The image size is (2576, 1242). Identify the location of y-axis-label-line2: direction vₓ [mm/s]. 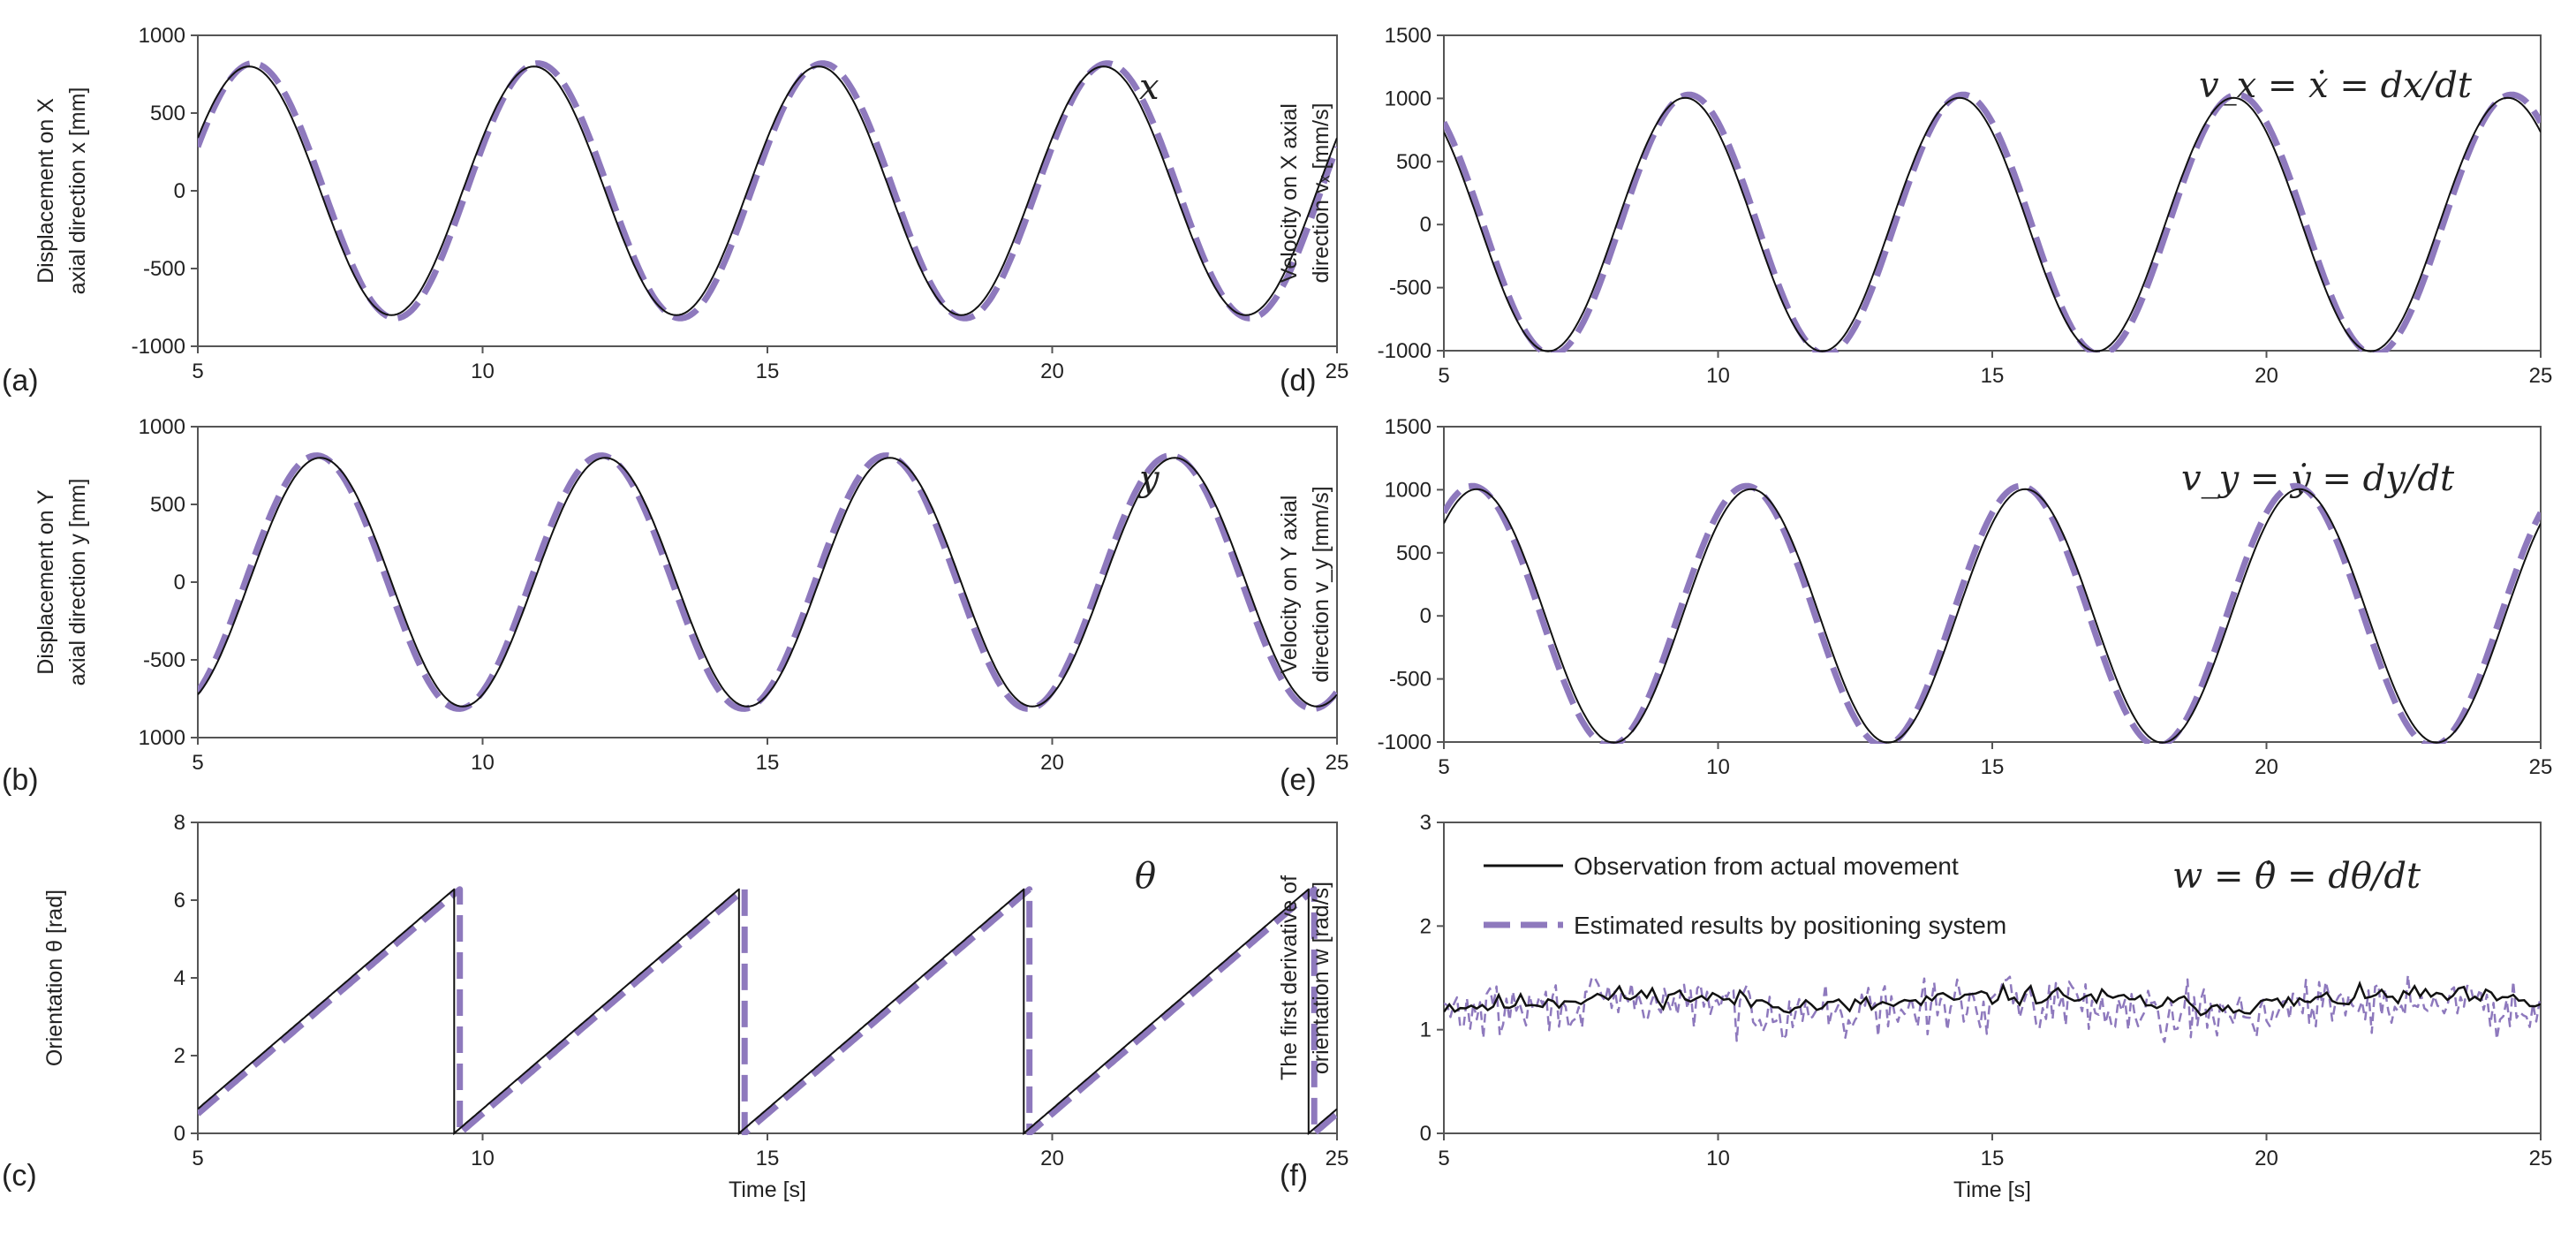
(1321, 192).